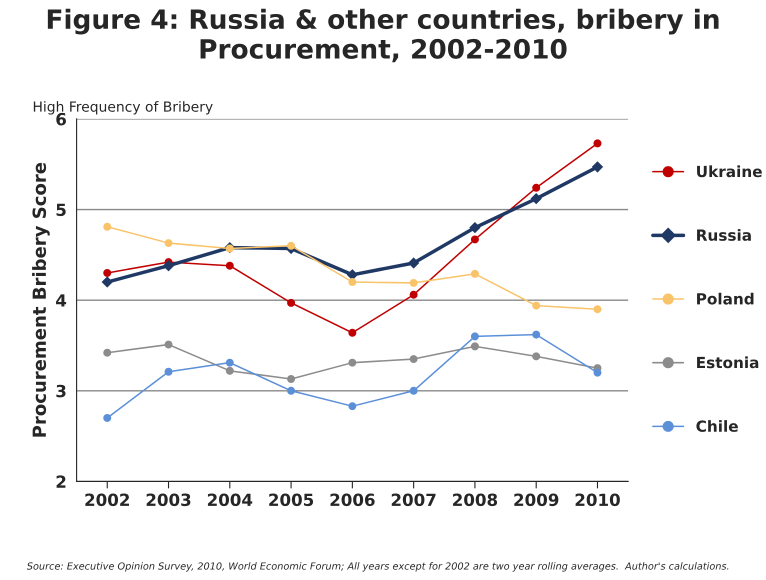  What do you see at coordinates (724, 235) in the screenshot?
I see `legend-label: Russia` at bounding box center [724, 235].